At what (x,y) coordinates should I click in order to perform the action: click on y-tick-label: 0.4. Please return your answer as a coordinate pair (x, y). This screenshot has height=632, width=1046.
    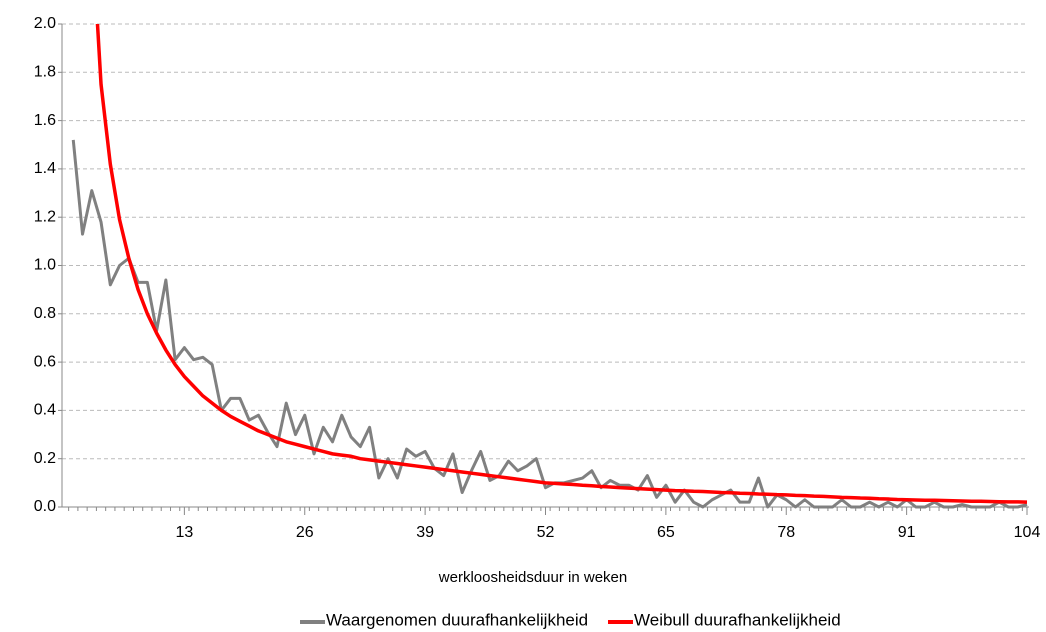
    Looking at the image, I should click on (45, 410).